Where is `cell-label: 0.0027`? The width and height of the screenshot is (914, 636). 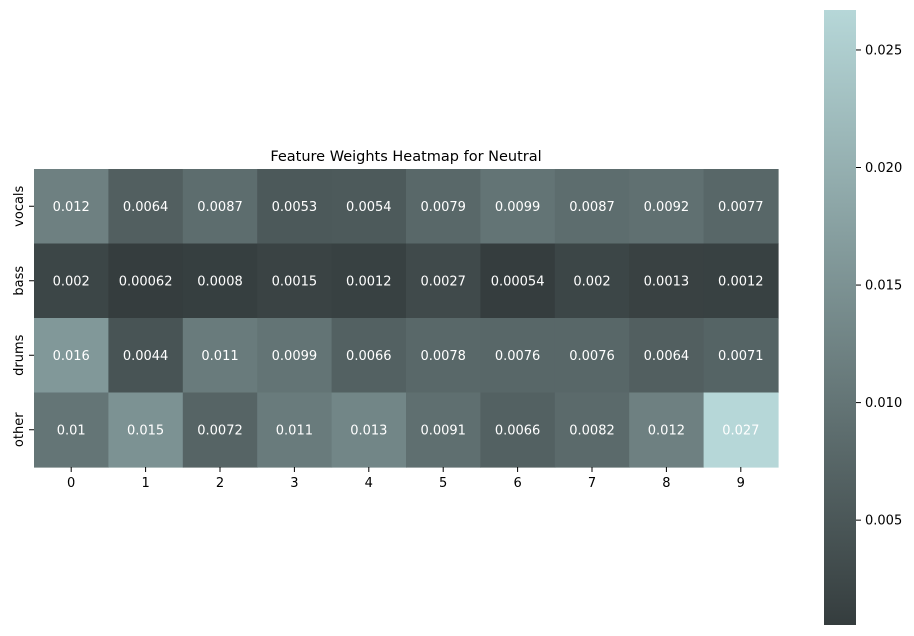
cell-label: 0.0027 is located at coordinates (443, 281).